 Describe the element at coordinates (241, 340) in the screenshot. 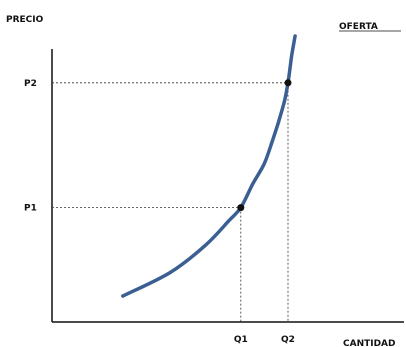

I see `x-tick-label-1: Q1` at that location.